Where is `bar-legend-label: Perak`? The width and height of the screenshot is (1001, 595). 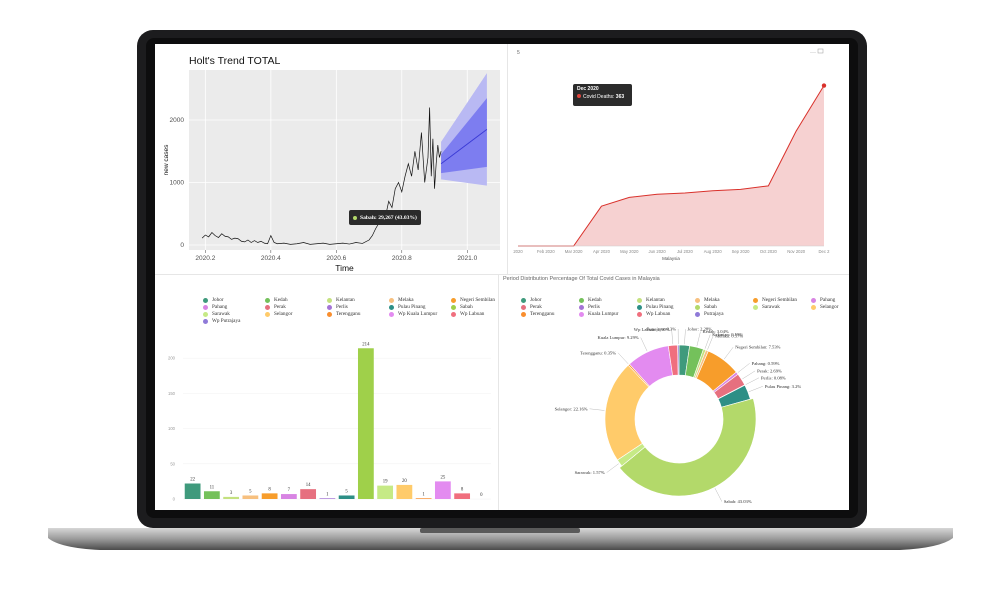
bar-legend-label: Perak is located at coordinates (280, 307).